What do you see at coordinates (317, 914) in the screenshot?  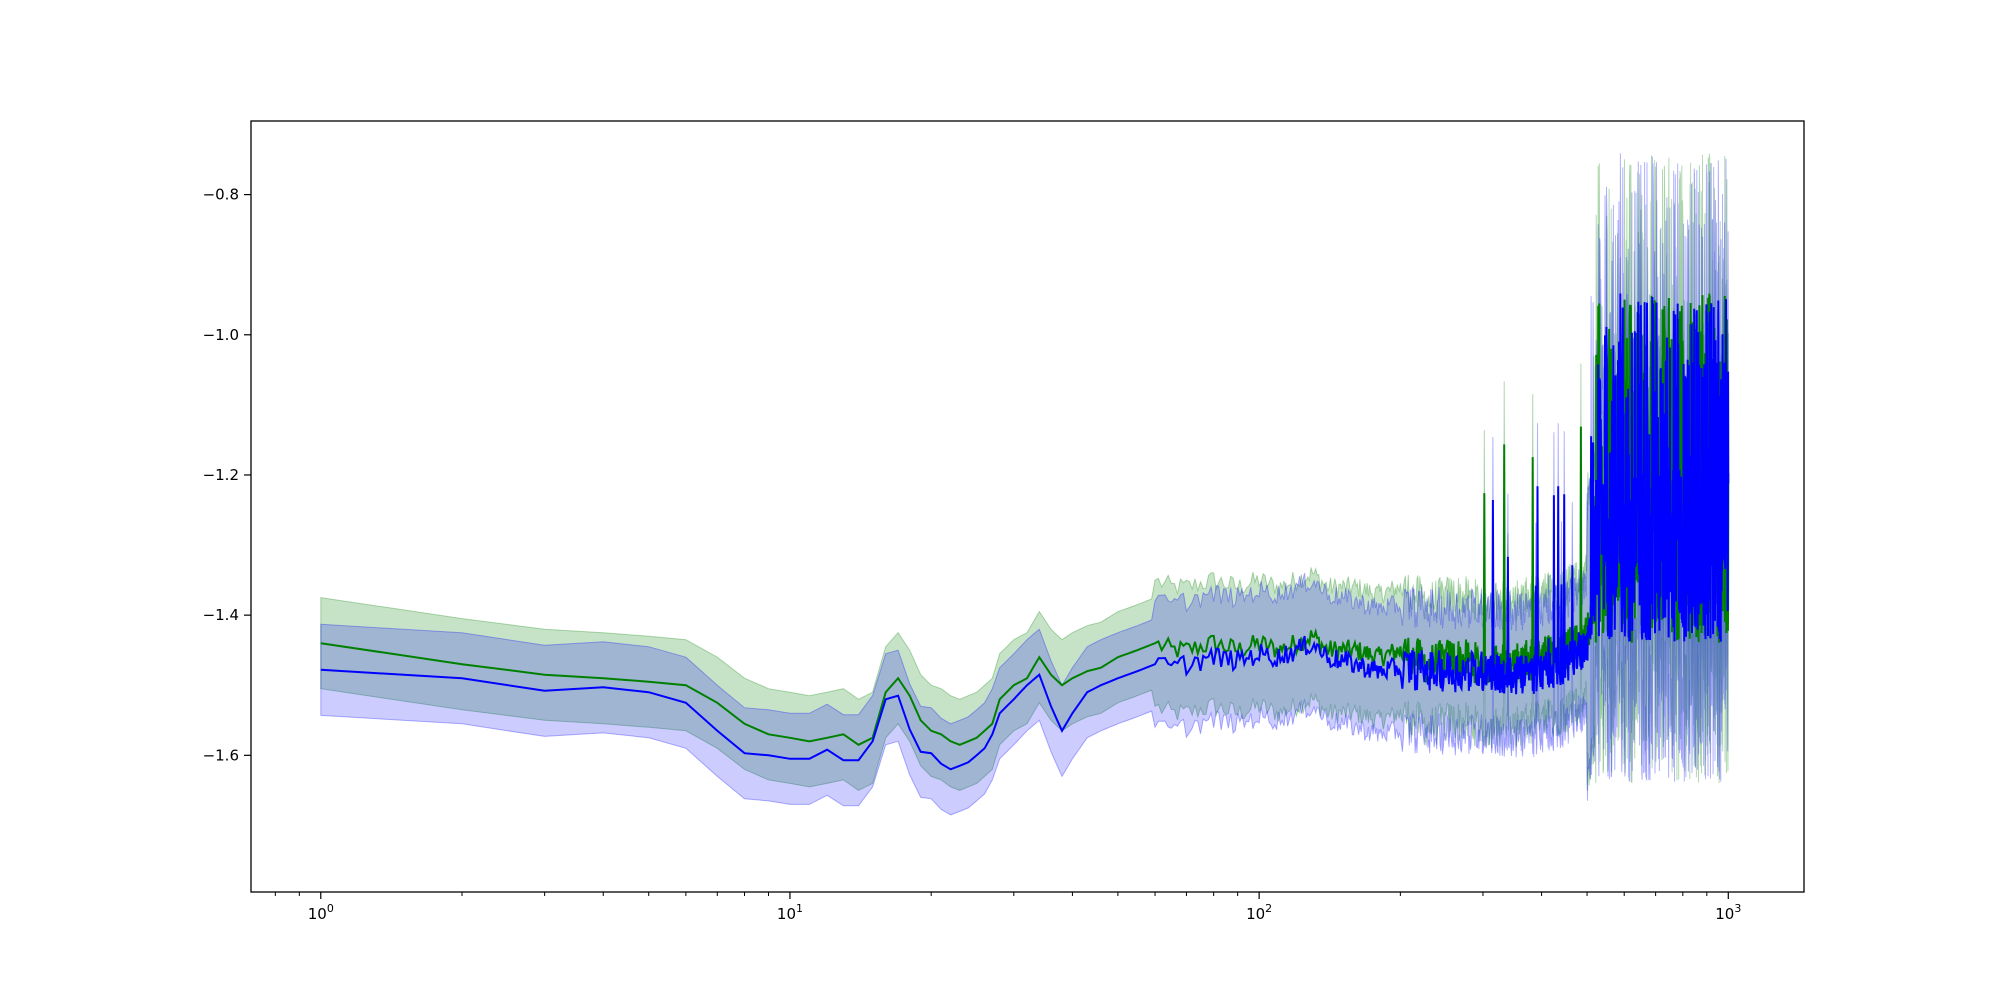 I see `x-tick-base-0: 10` at bounding box center [317, 914].